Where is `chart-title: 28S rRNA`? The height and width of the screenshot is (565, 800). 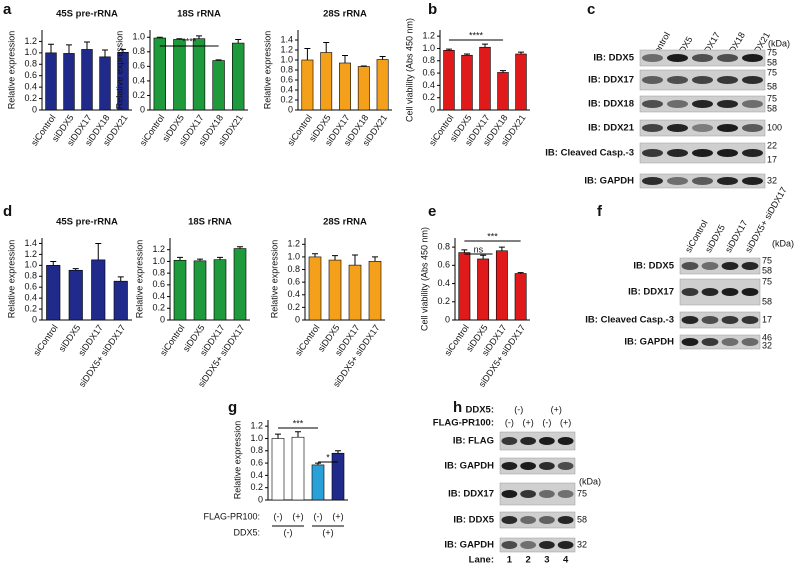 chart-title: 28S rRNA is located at coordinates (345, 222).